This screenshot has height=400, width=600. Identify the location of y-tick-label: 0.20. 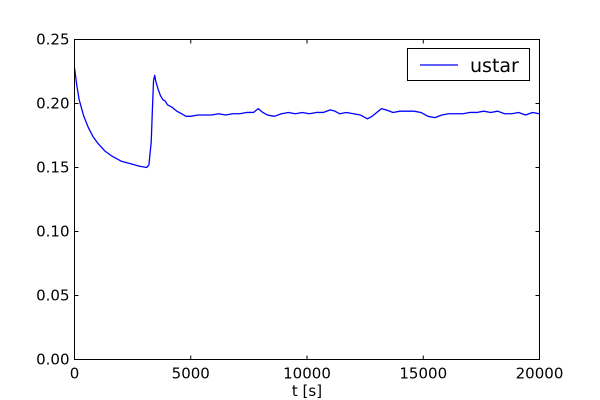
(52, 104).